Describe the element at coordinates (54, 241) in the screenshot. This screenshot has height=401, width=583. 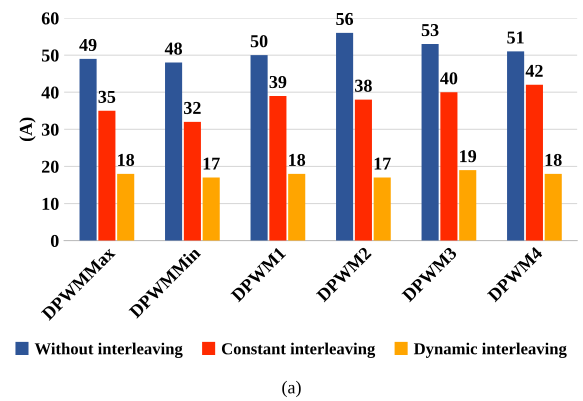
I see `y-tick-label: 0` at that location.